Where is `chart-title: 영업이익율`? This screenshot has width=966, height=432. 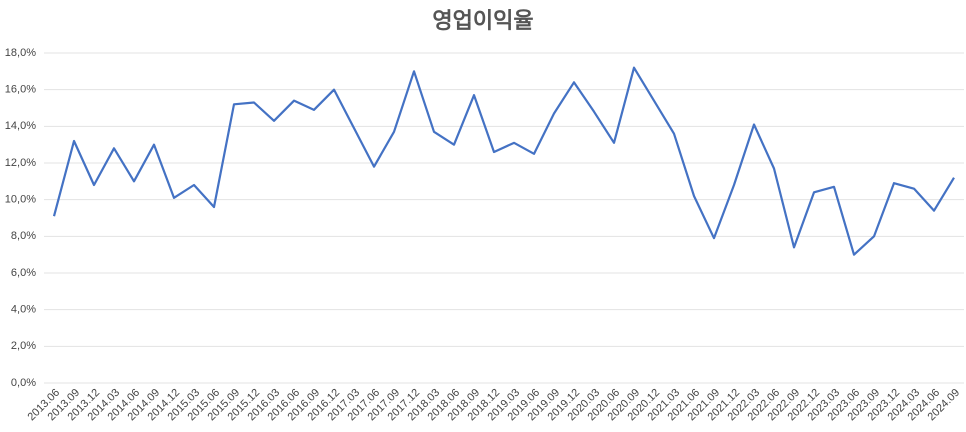 chart-title: 영업이익율 is located at coordinates (482, 20).